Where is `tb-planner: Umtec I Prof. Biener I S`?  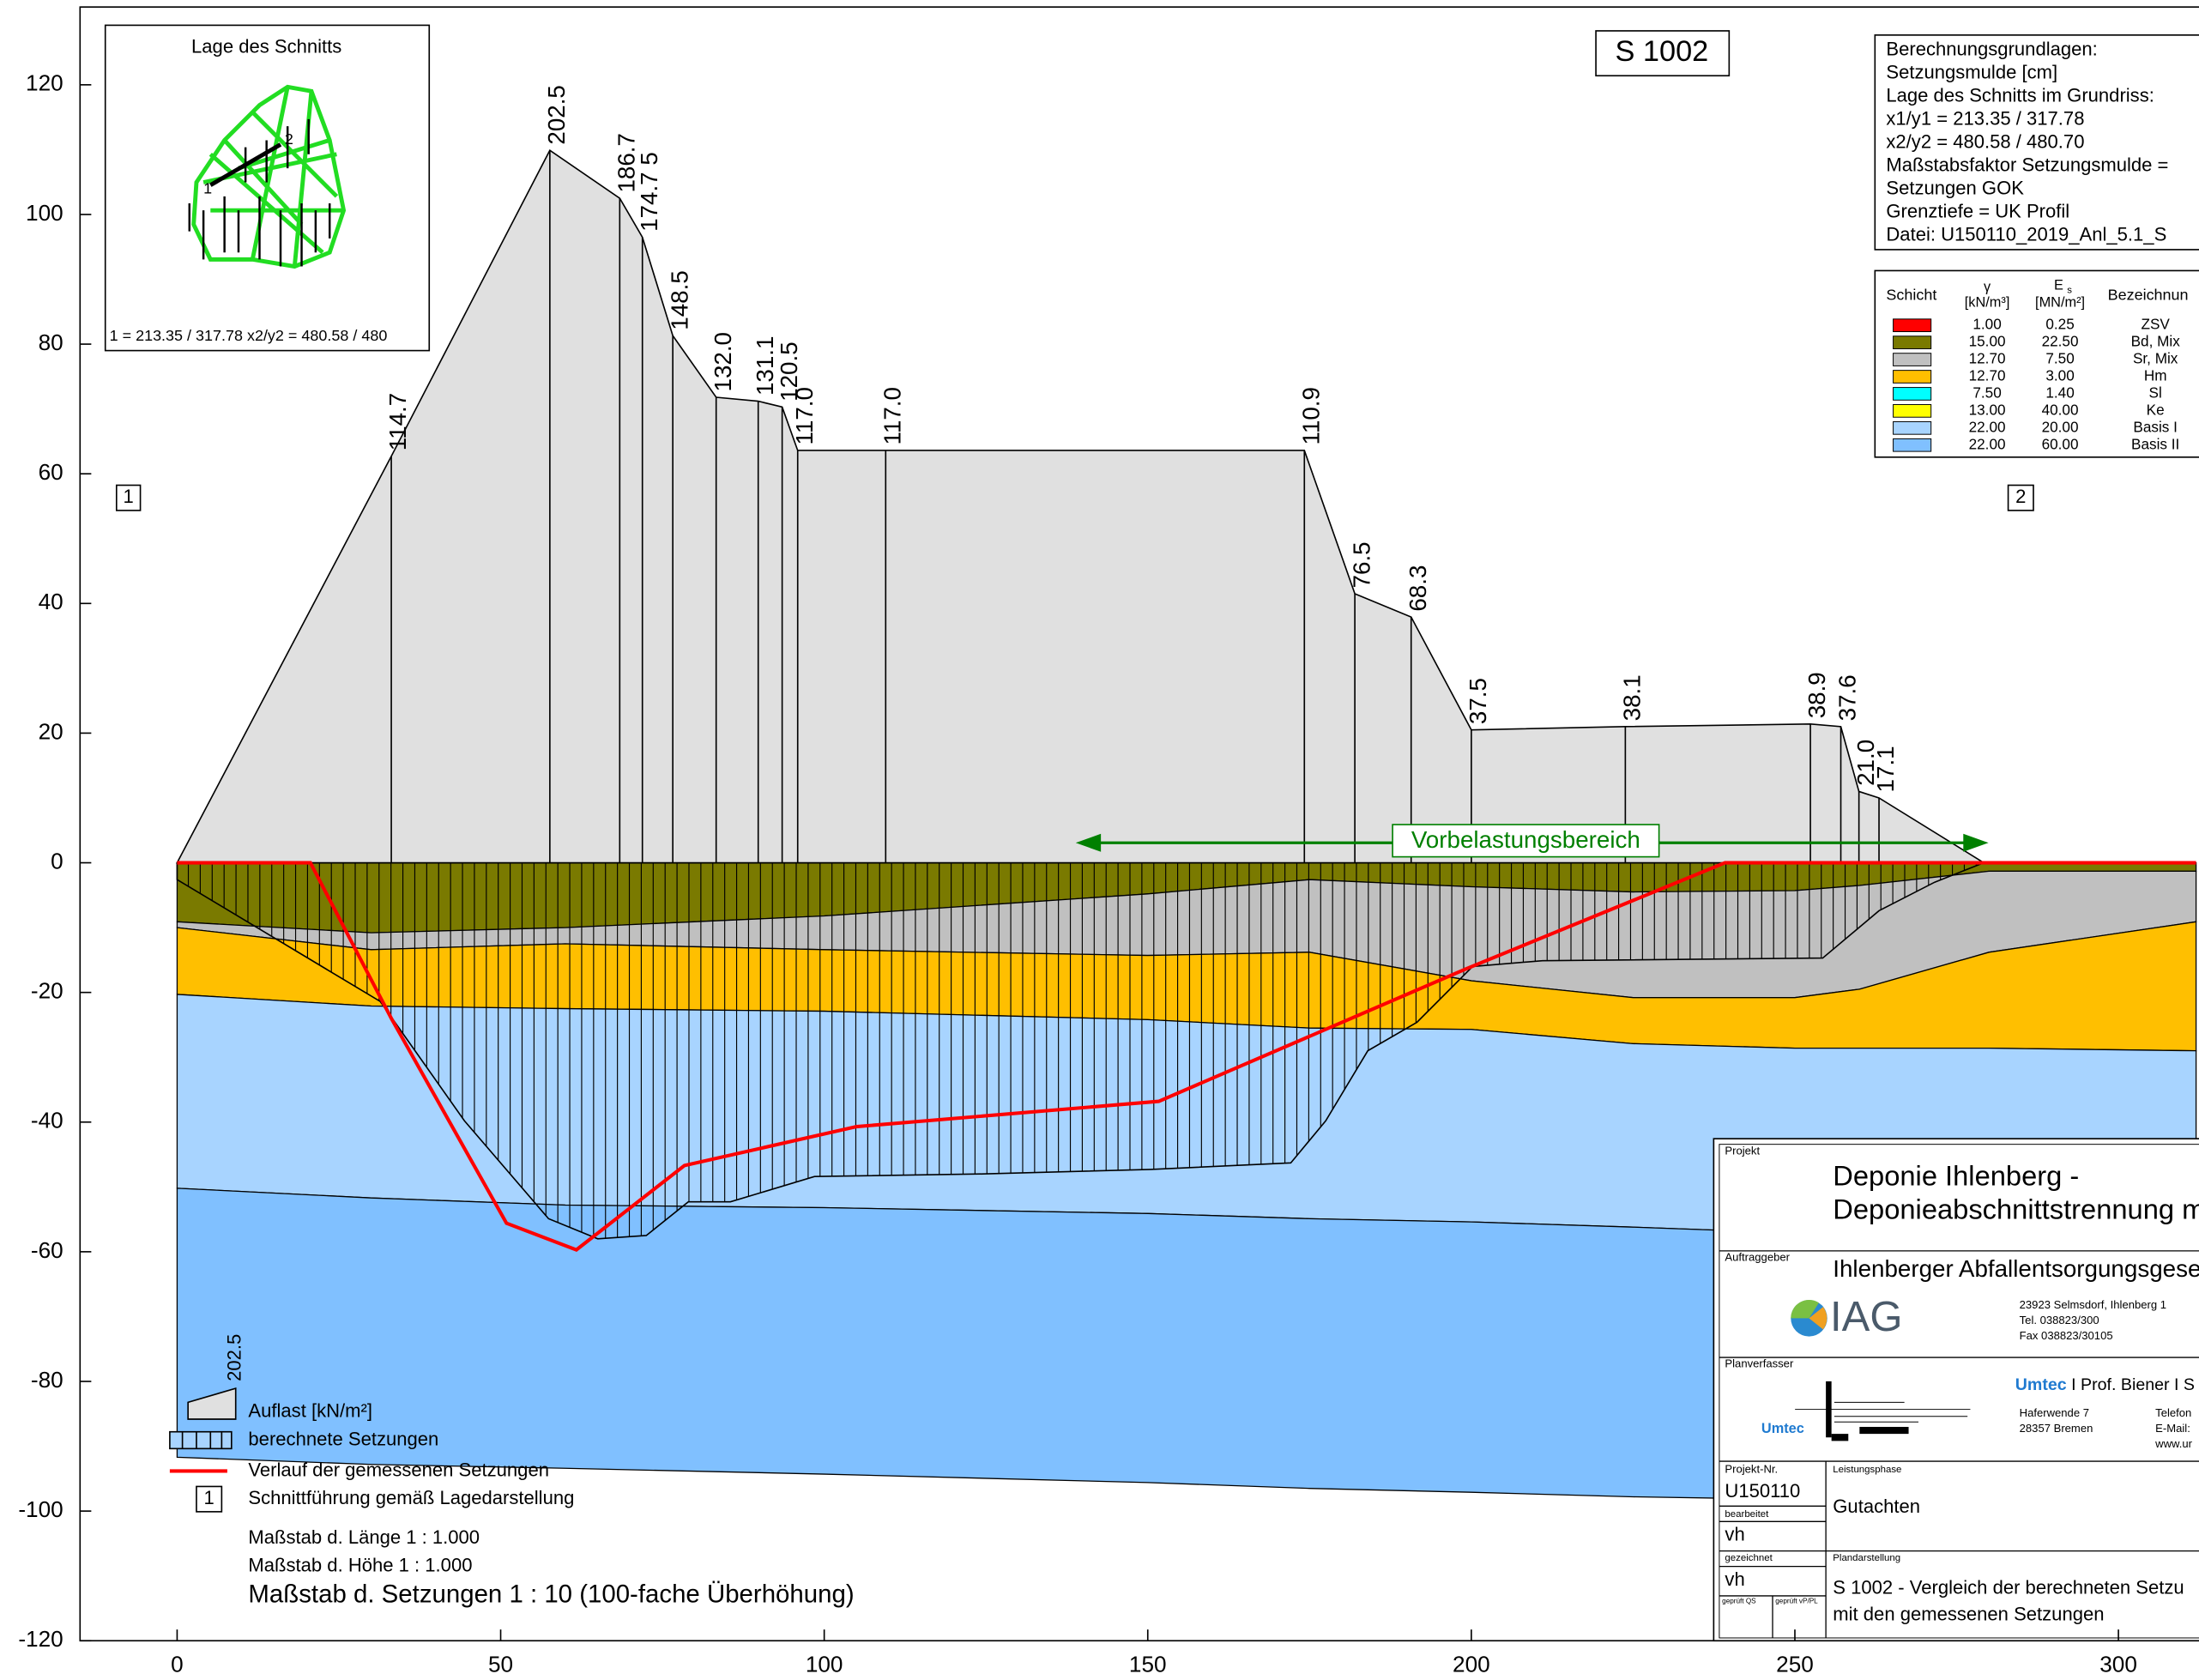
tb-planner: Umtec I Prof. Biener I S is located at coordinates (2105, 1384).